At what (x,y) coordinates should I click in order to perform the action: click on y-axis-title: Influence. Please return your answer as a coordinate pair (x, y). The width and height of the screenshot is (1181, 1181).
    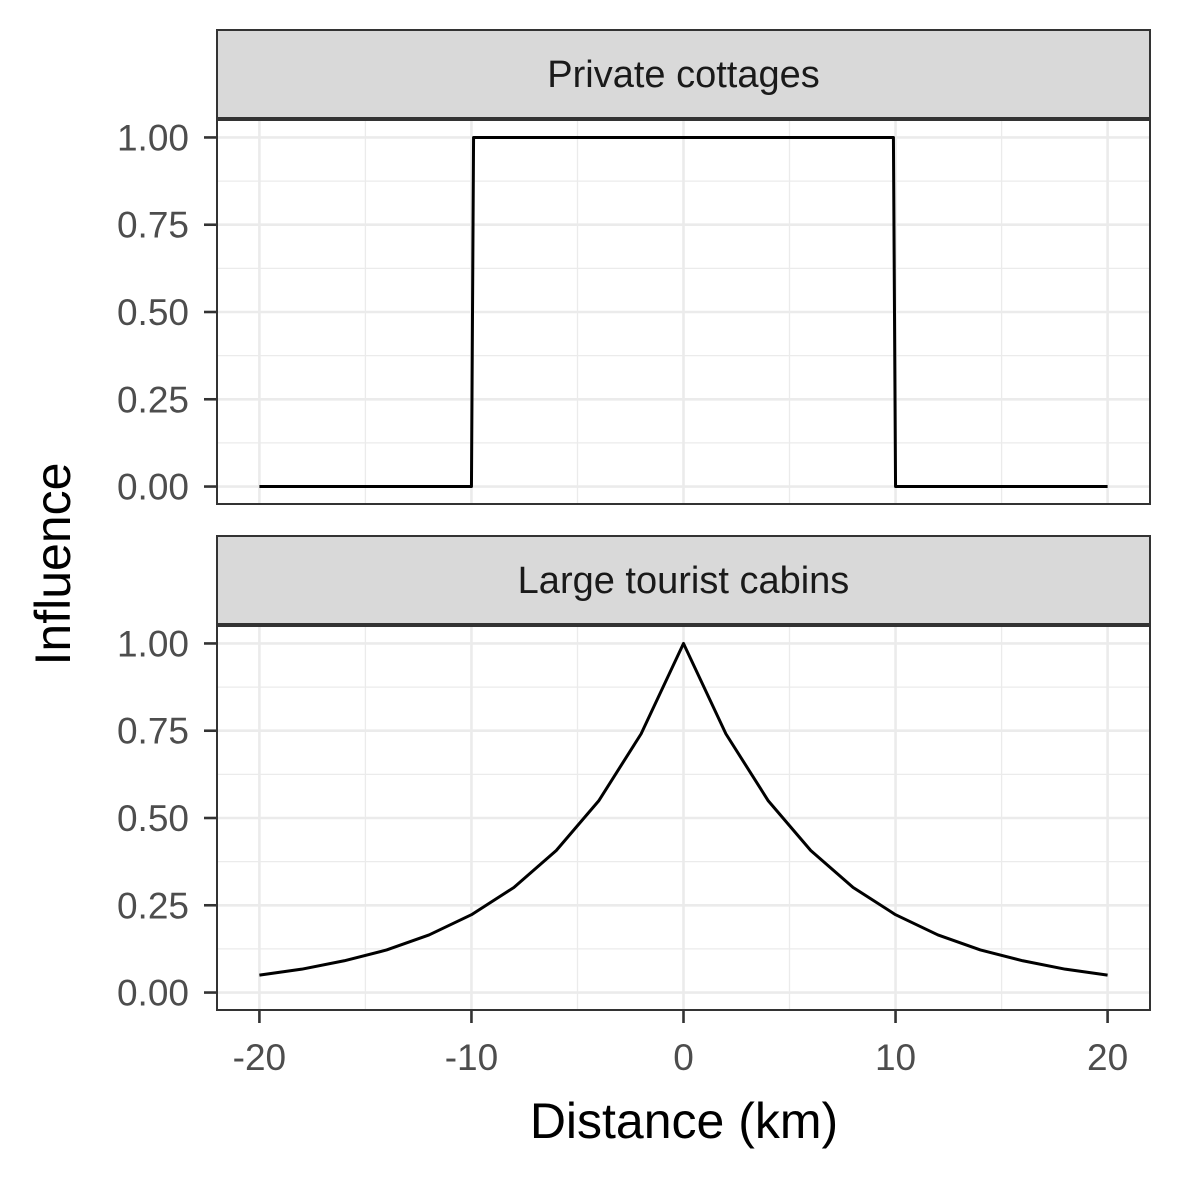
    Looking at the image, I should click on (53, 564).